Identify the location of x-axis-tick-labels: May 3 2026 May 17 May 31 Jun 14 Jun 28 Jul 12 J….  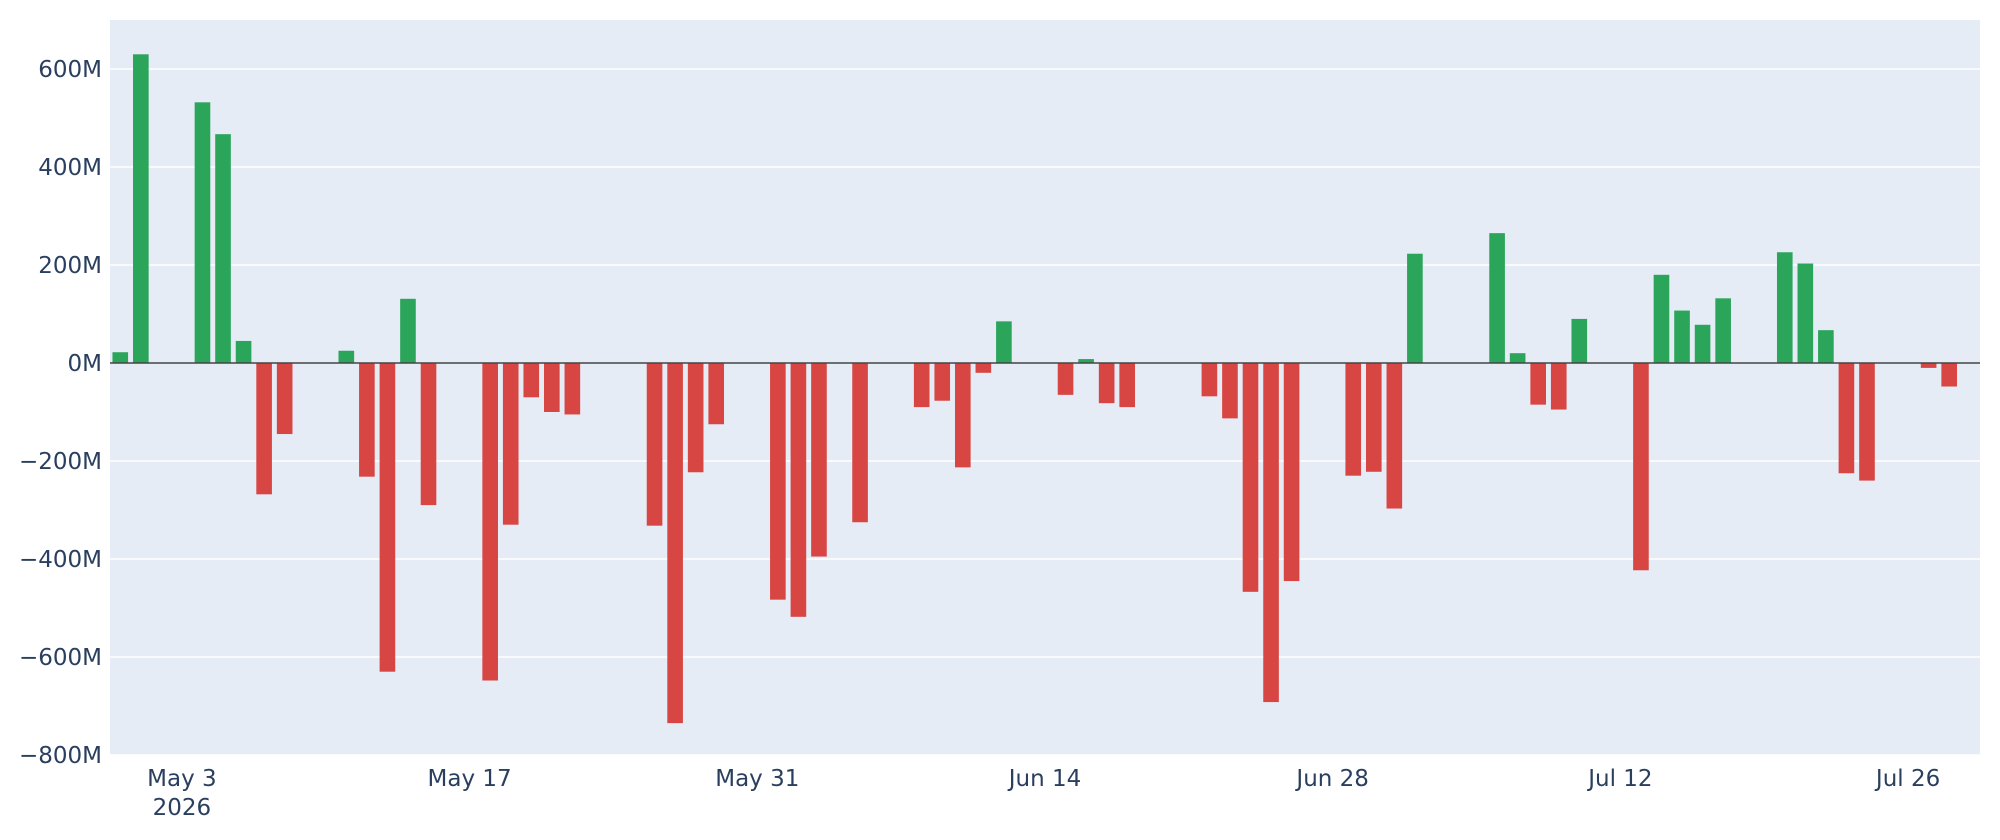
(1043, 793).